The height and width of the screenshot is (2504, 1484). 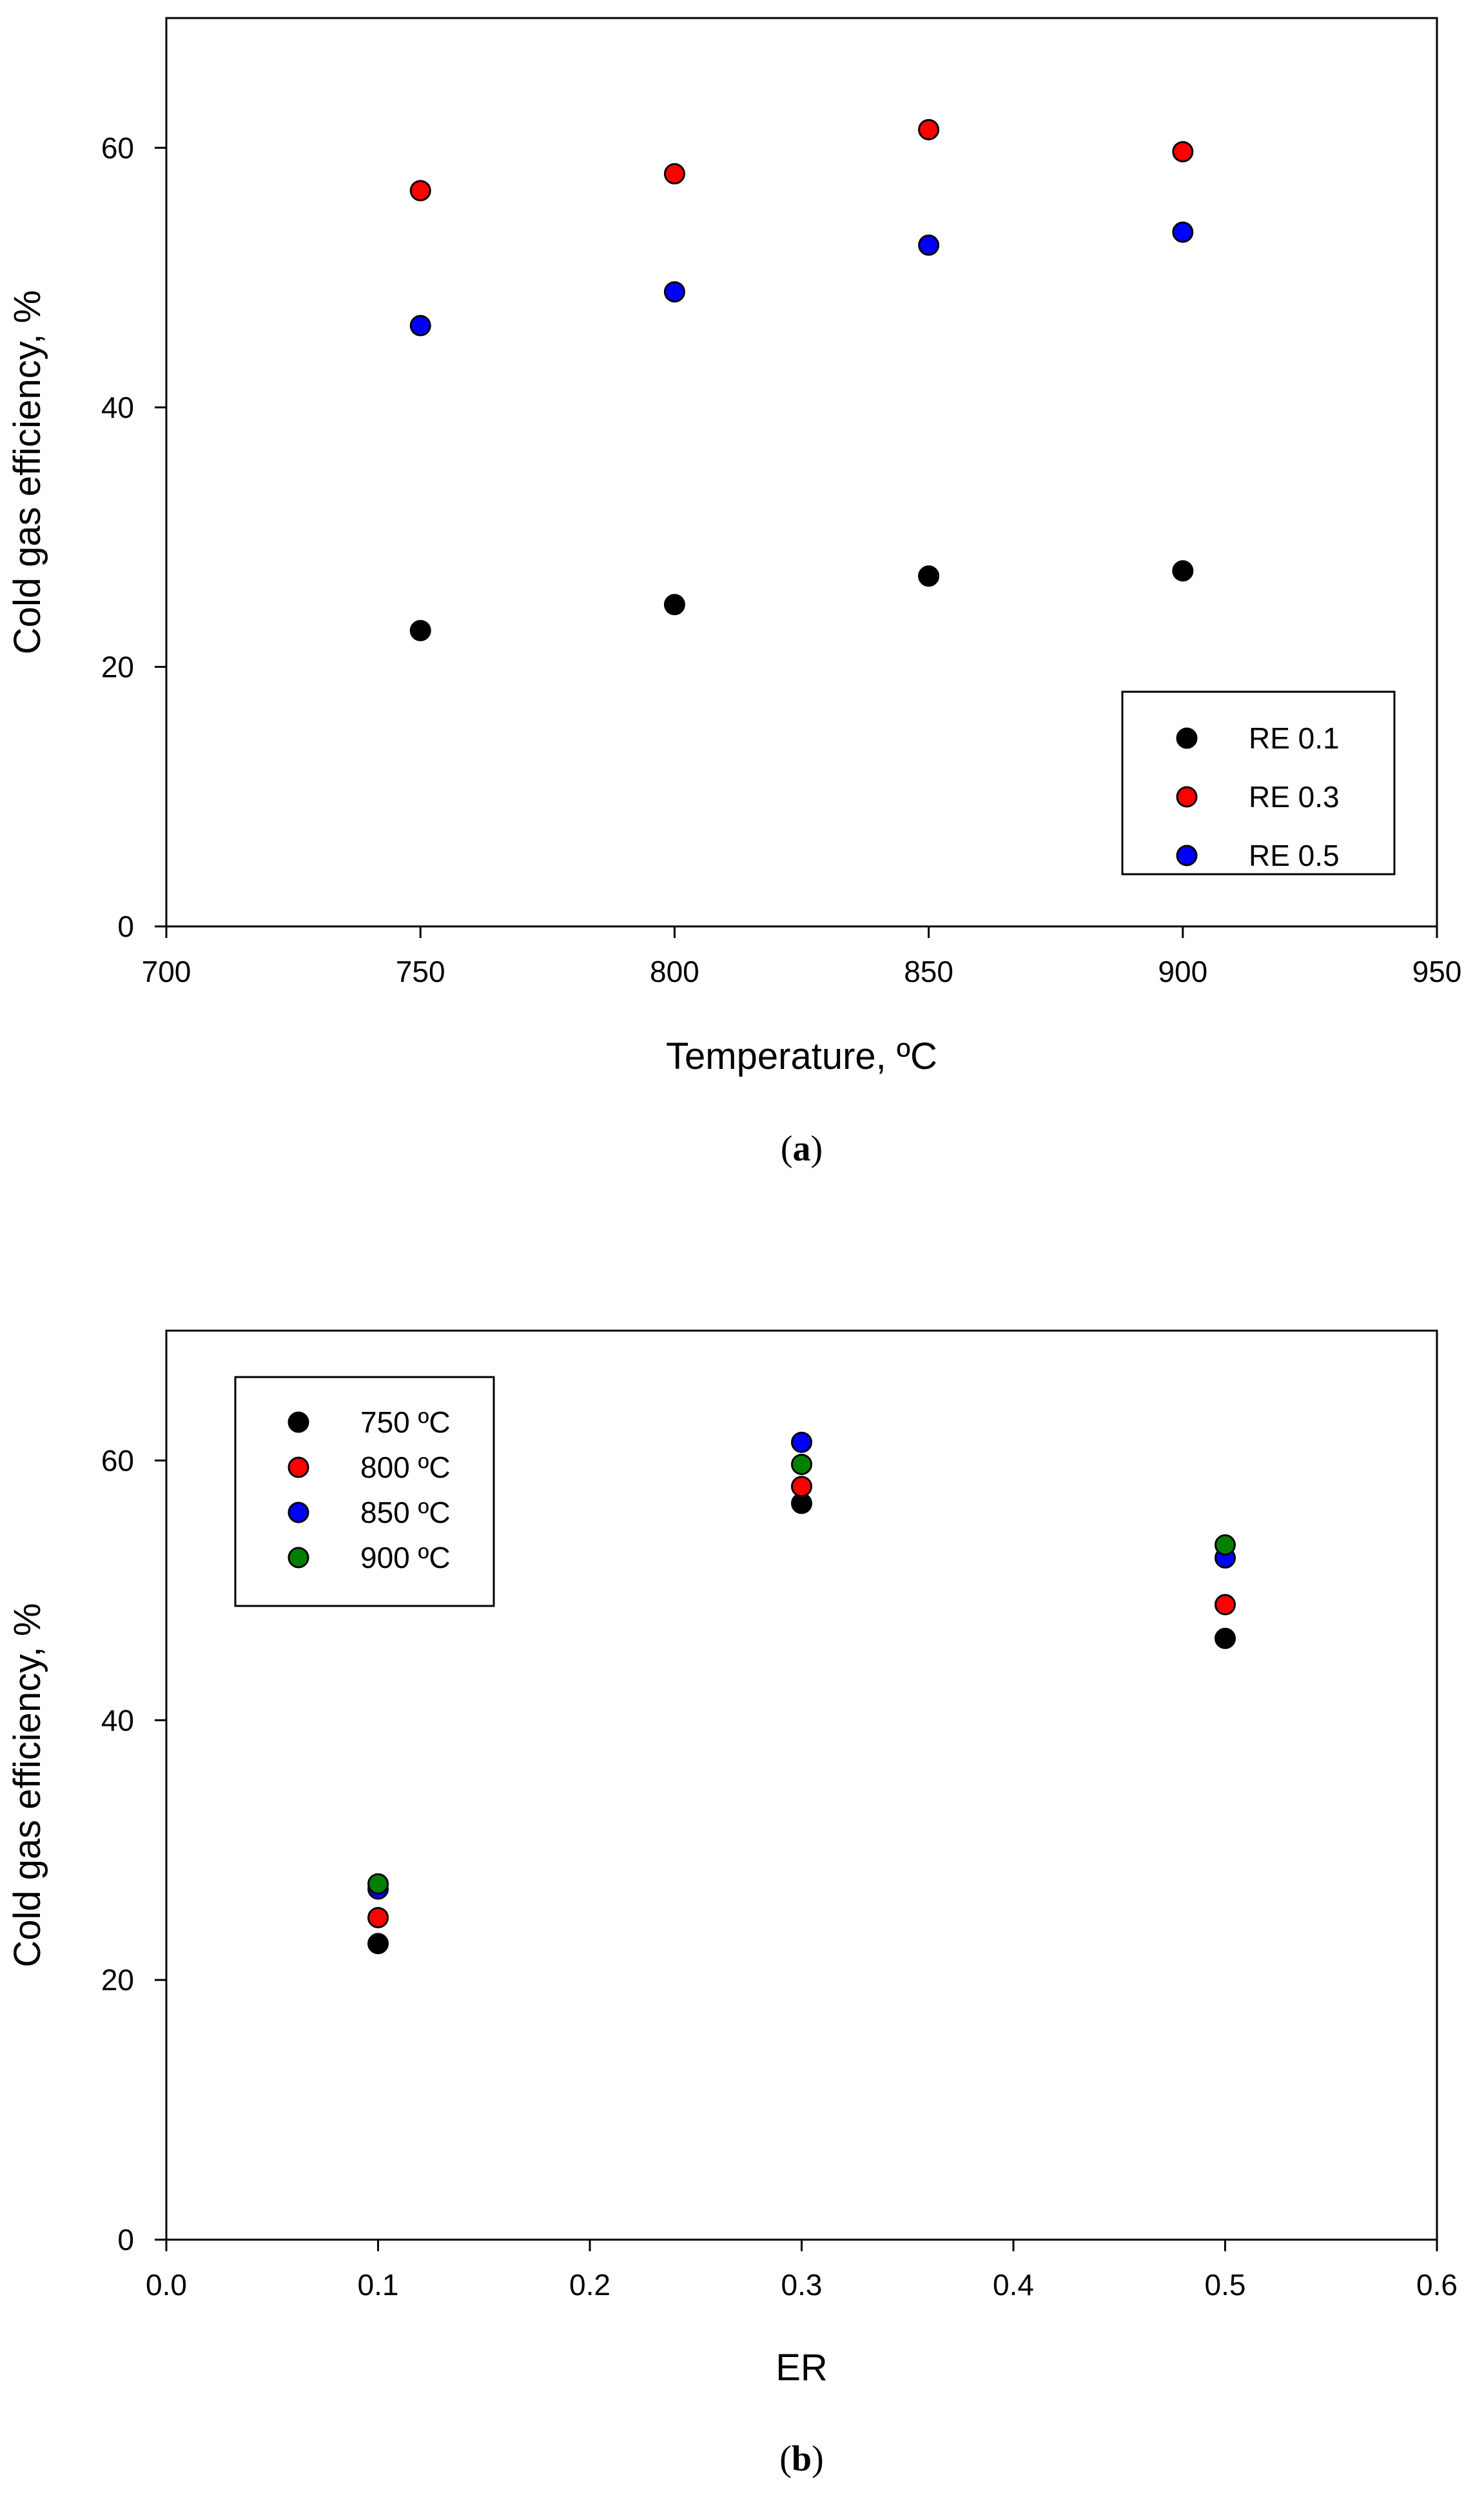 I want to click on caption-letter: a, so click(x=802, y=1149).